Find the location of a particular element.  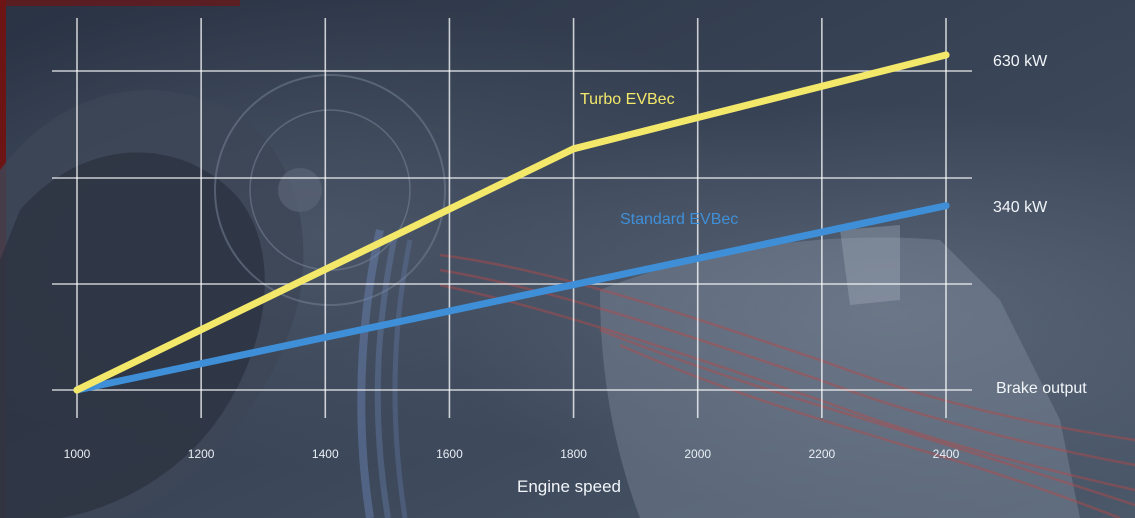

baseline-label: Brake output is located at coordinates (1041, 388).